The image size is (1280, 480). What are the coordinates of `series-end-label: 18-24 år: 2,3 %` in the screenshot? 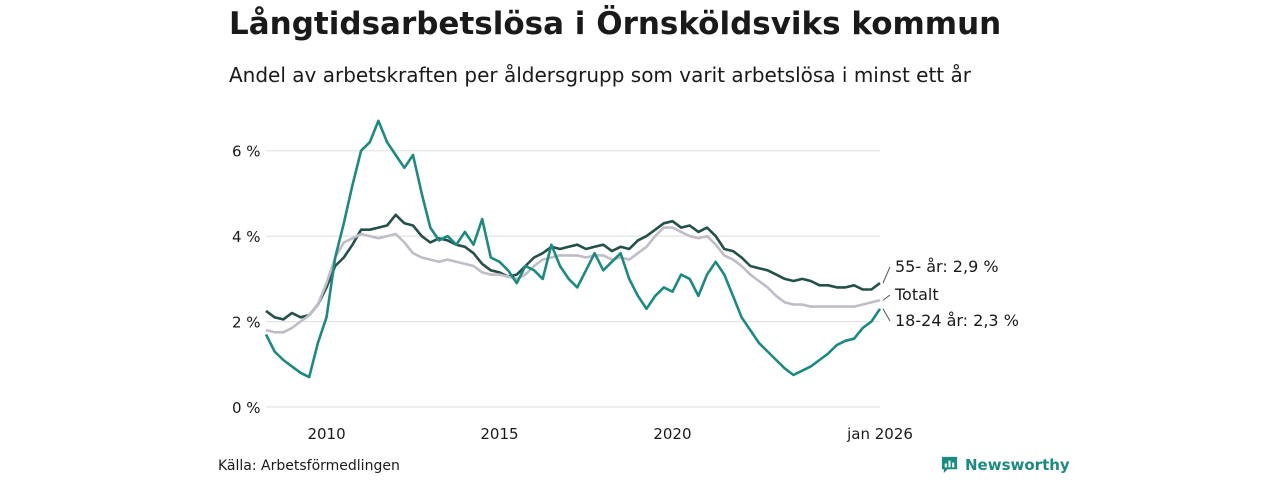 It's located at (957, 320).